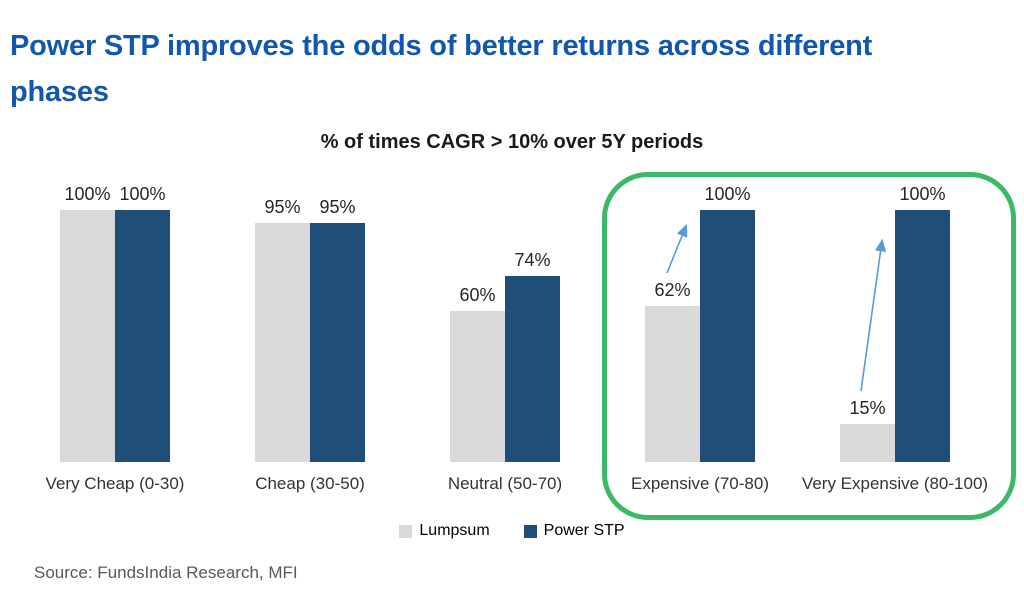 This screenshot has width=1024, height=592. What do you see at coordinates (532, 260) in the screenshot?
I see `value-label-power-stp-neutral-50-70: 74%` at bounding box center [532, 260].